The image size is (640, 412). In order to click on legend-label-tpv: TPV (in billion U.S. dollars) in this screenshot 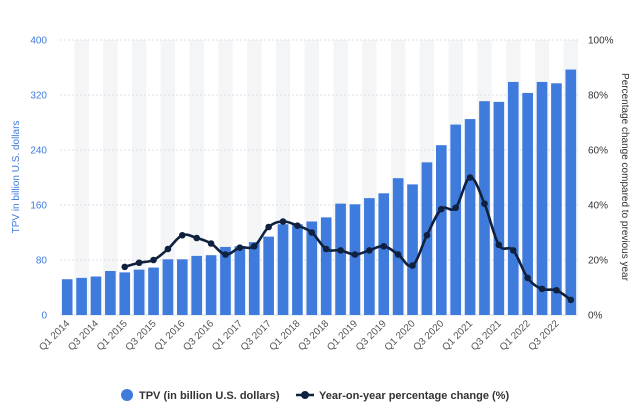, I will do `click(209, 396)`.